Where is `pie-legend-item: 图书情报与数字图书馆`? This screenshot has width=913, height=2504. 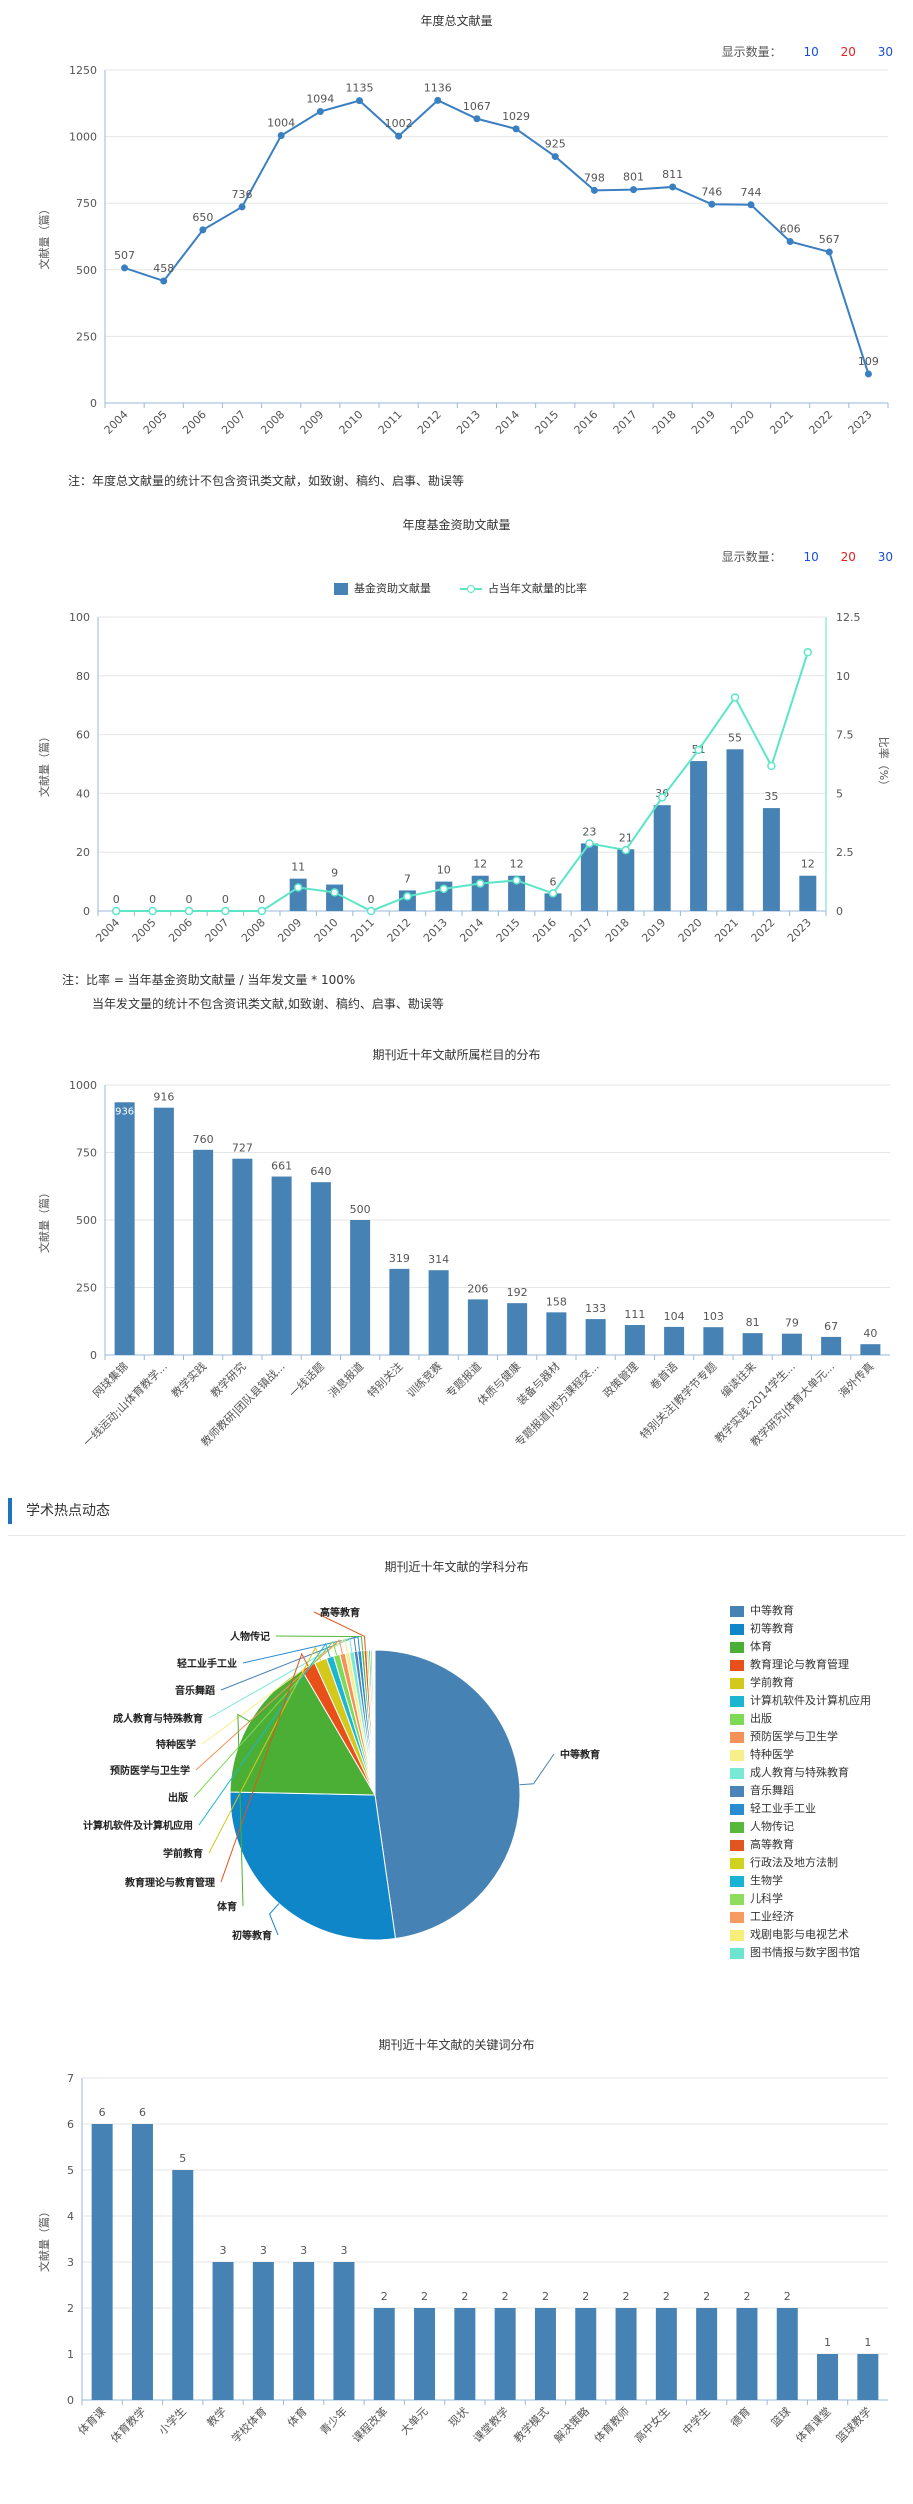
pie-legend-item: 图书情报与数字图书馆 is located at coordinates (795, 1952).